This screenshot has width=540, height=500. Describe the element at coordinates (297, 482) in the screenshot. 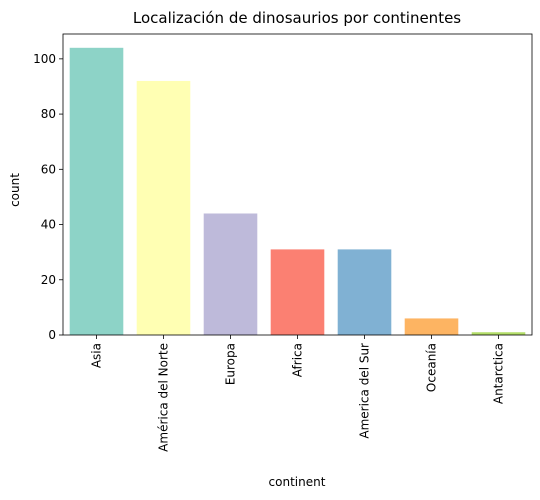

I see `x-axis-label: continent` at that location.